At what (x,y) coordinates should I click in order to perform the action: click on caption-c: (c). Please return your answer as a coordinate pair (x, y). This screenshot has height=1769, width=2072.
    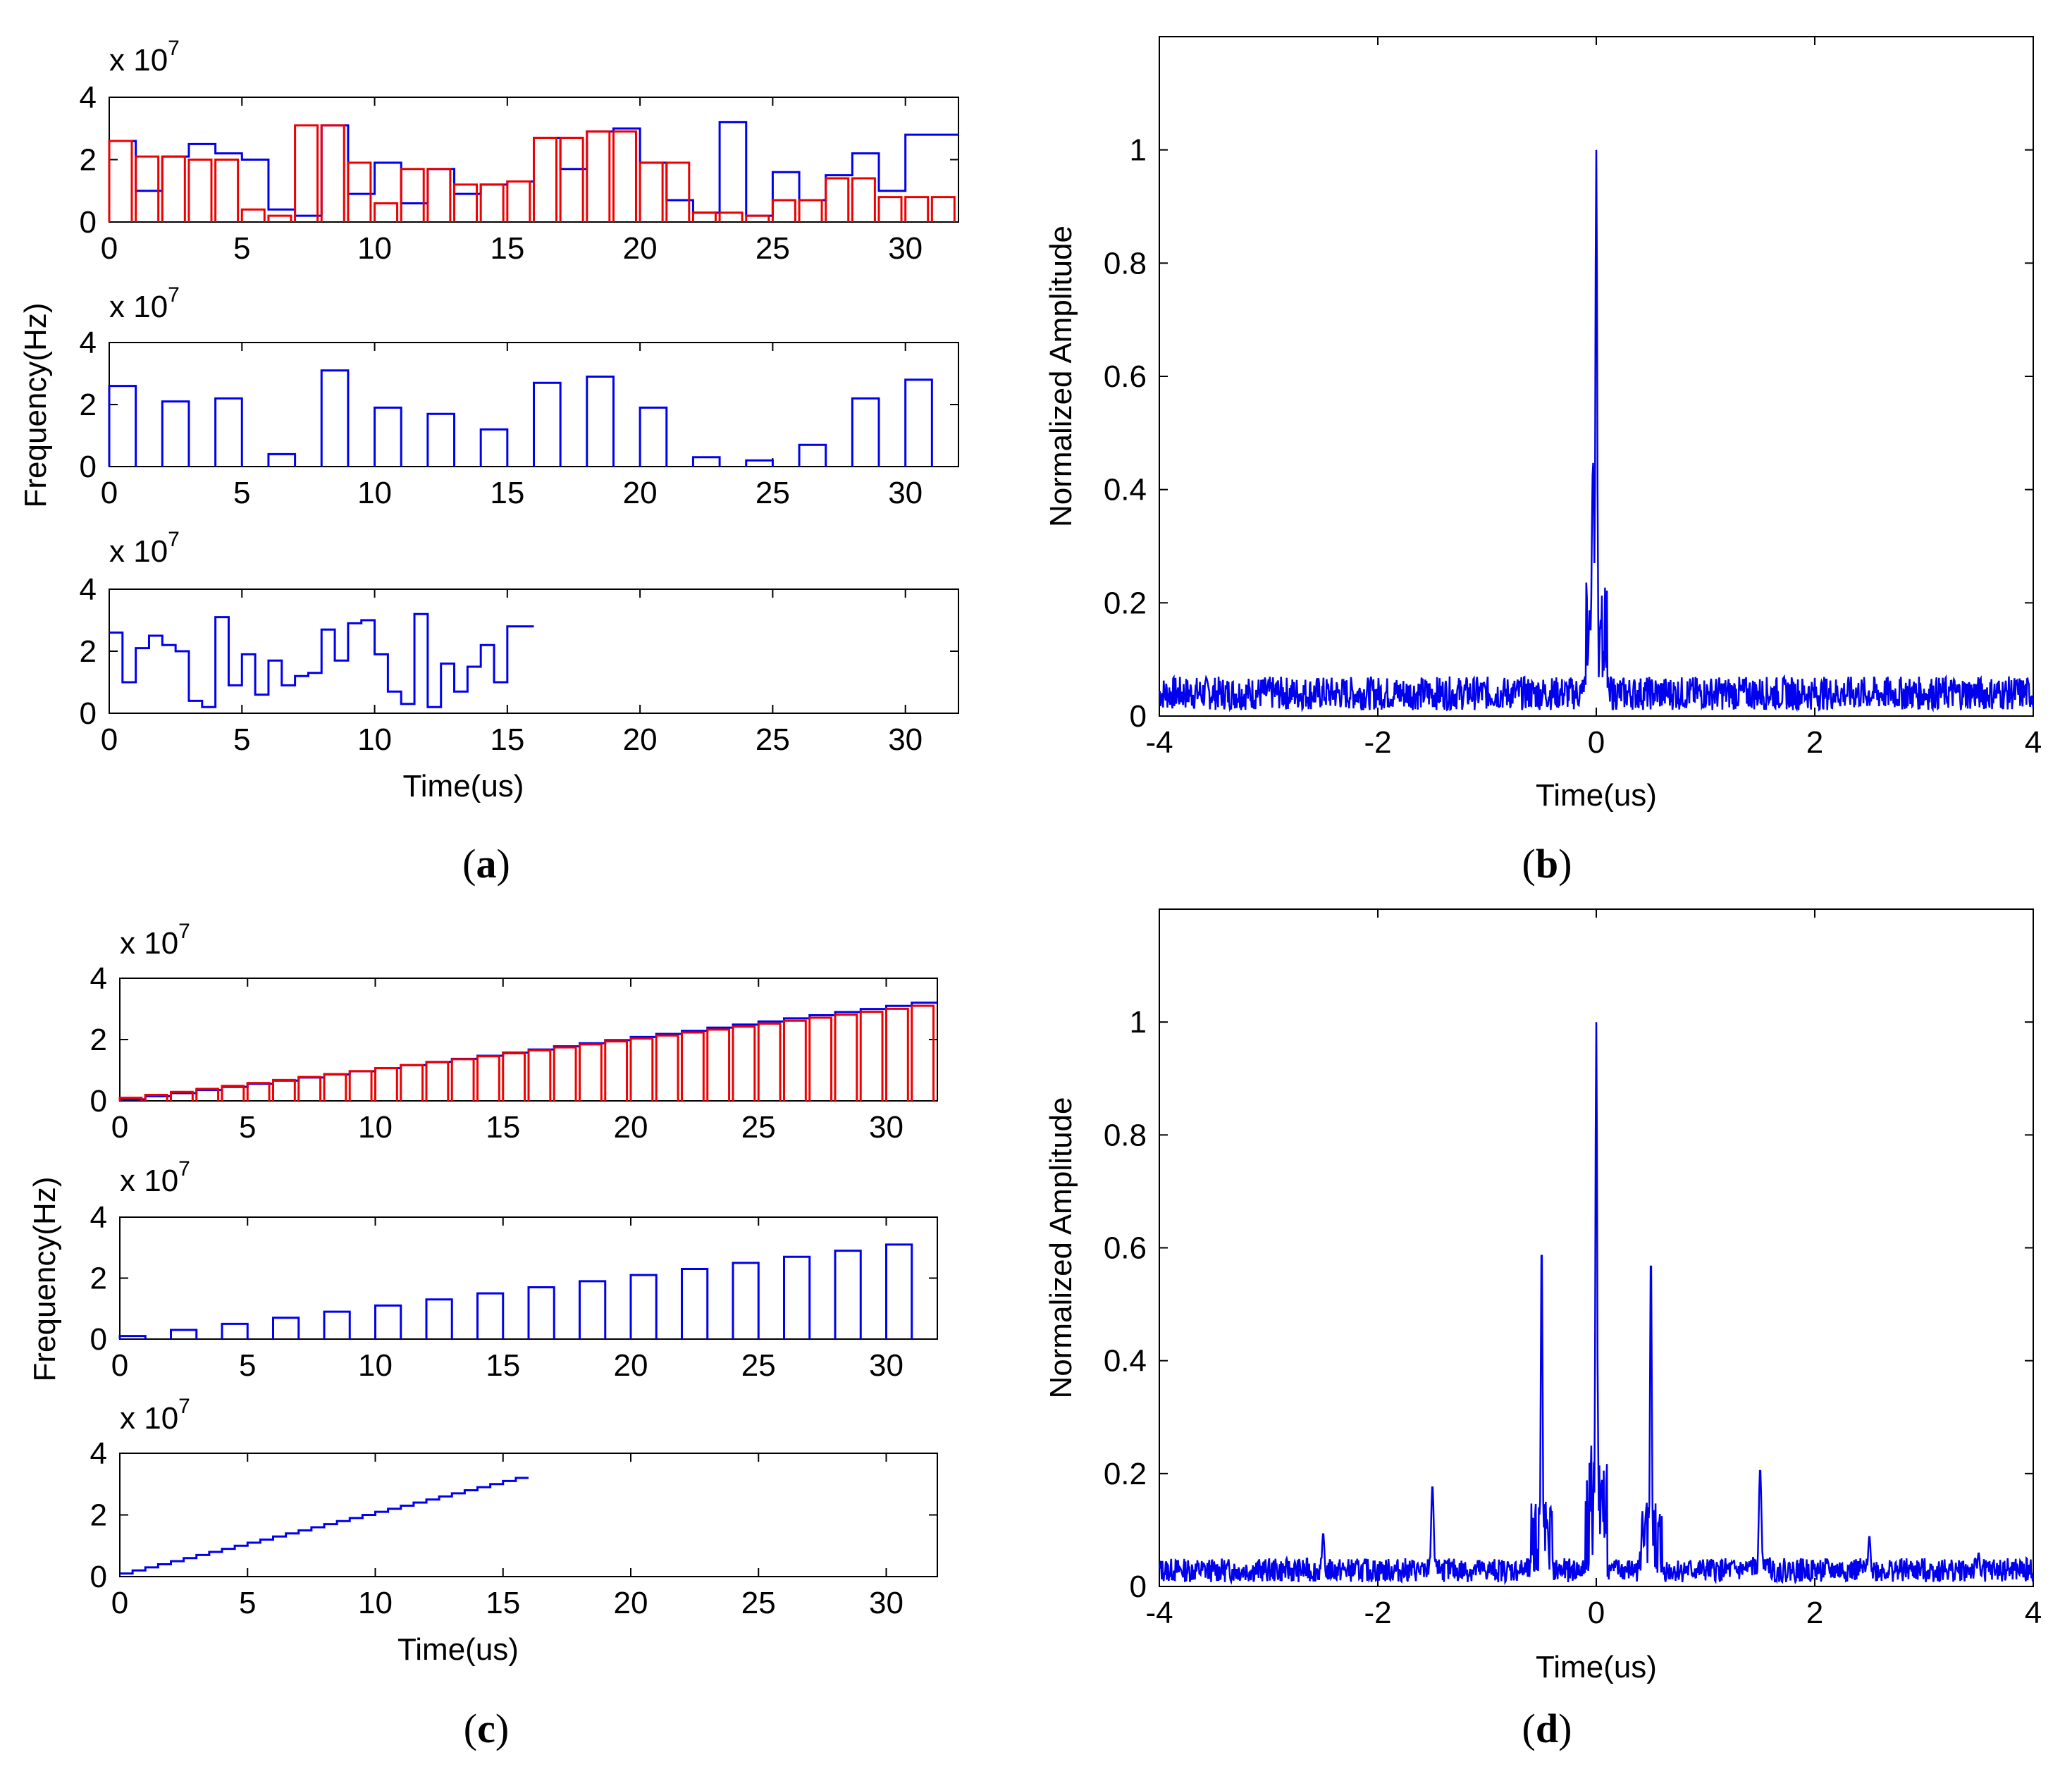
    Looking at the image, I should click on (487, 1728).